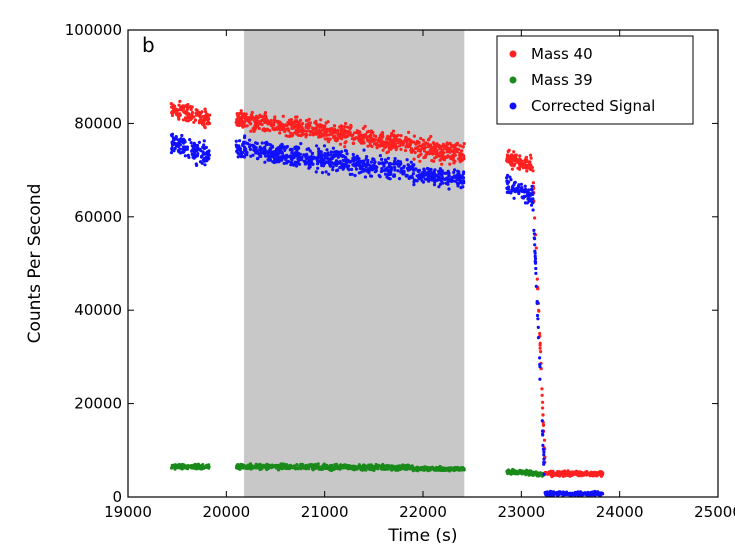 This screenshot has height=558, width=735. Describe the element at coordinates (98, 404) in the screenshot. I see `y-tick-label: 20000` at that location.